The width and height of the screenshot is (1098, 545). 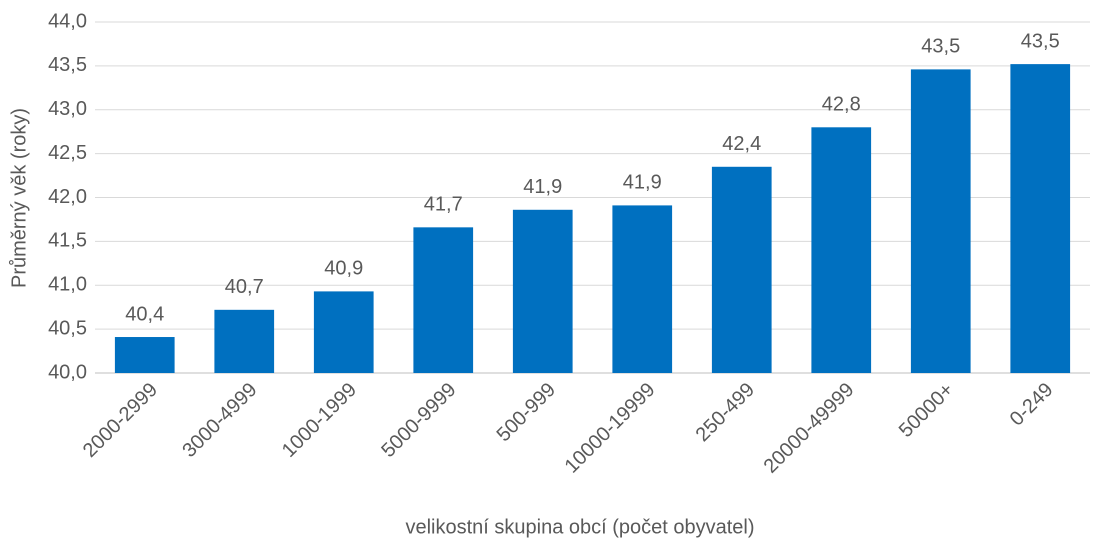 I want to click on y-tick-label: 42,0, so click(x=67, y=197).